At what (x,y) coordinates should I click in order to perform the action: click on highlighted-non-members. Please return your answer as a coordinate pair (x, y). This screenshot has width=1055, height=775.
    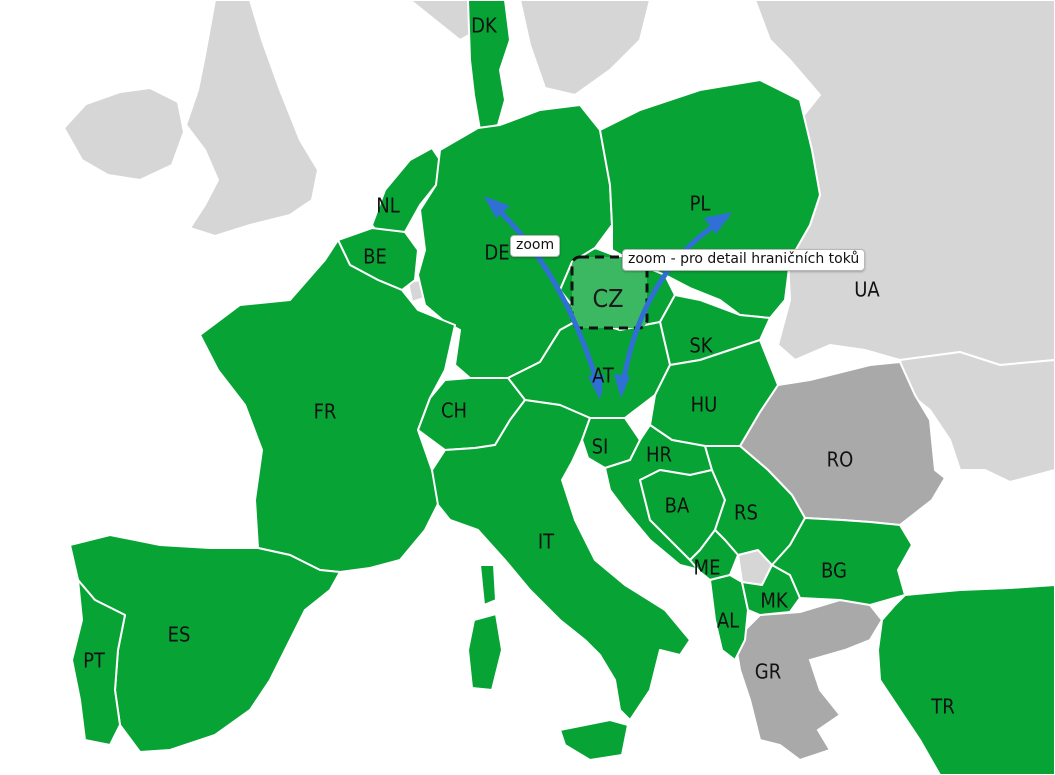
    Looking at the image, I should click on (840, 561).